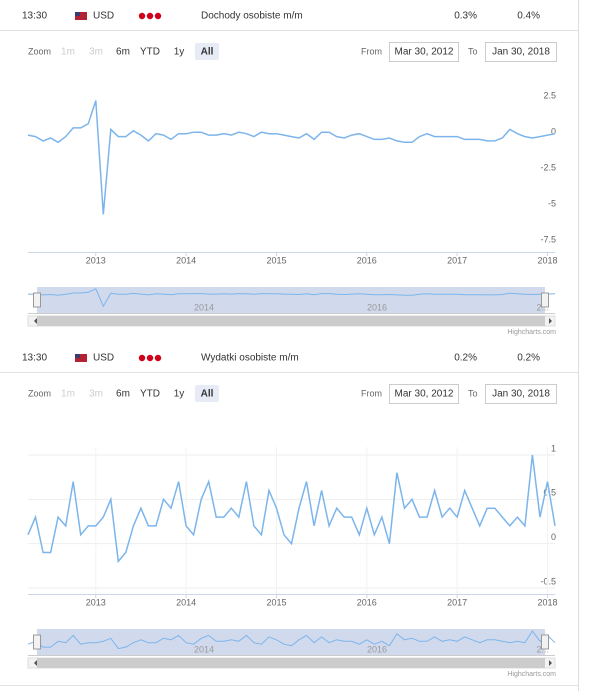 Image resolution: width=589 pixels, height=691 pixels. What do you see at coordinates (548, 239) in the screenshot?
I see `y-tick-label: -7.5` at bounding box center [548, 239].